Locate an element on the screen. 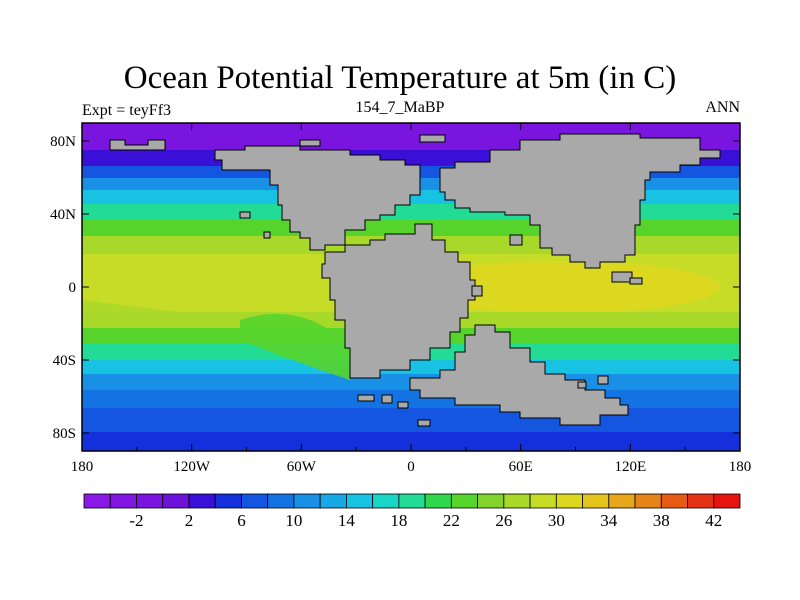 The width and height of the screenshot is (800, 600). colorbar-label: 30 is located at coordinates (556, 520).